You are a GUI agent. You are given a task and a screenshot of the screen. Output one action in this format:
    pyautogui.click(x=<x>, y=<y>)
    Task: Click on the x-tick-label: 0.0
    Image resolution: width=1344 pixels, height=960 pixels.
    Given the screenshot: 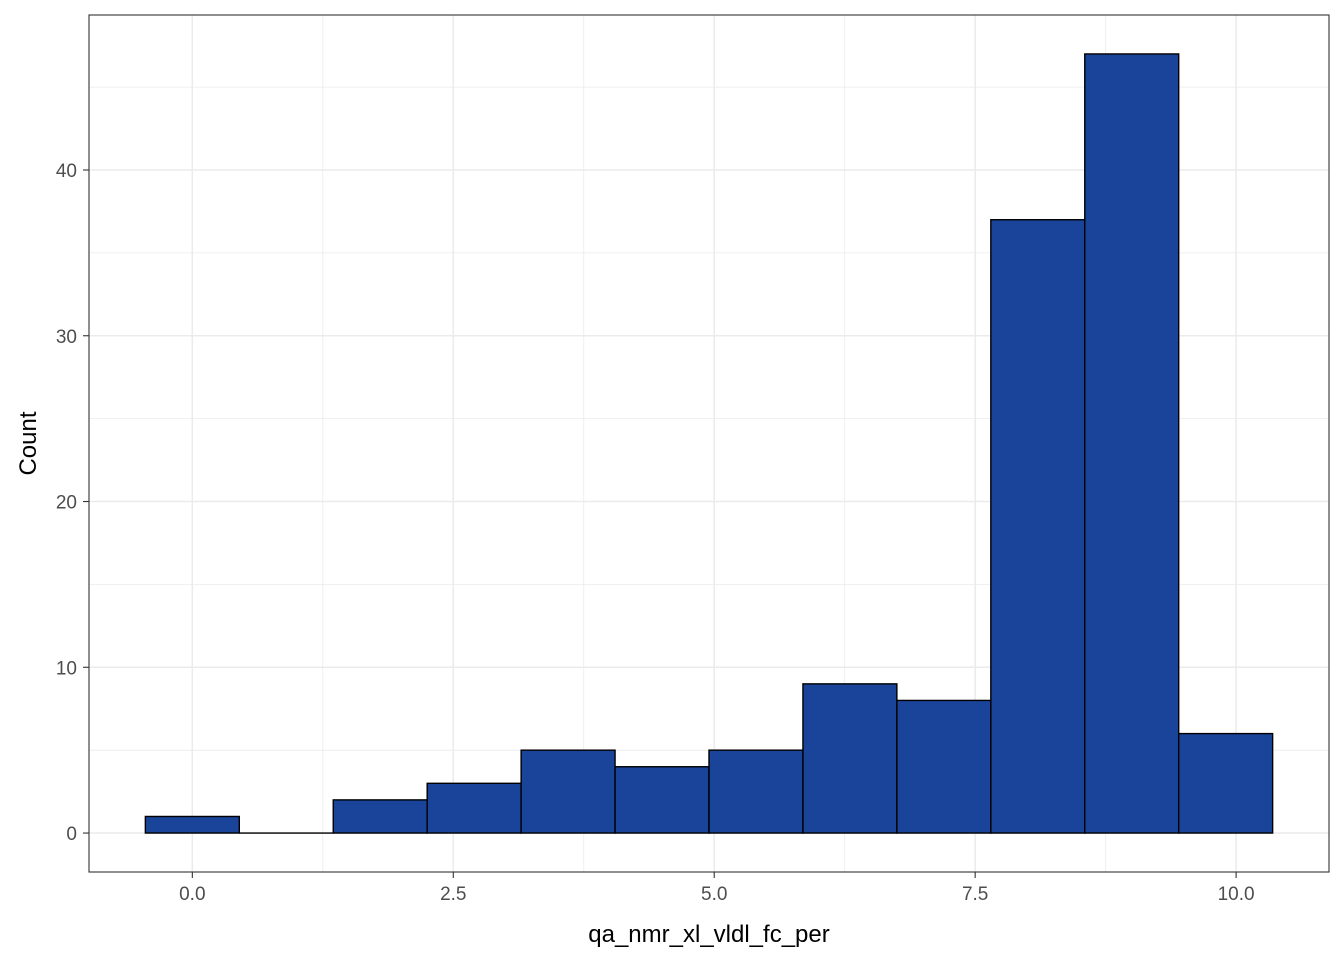 What is the action you would take?
    pyautogui.click(x=192, y=894)
    